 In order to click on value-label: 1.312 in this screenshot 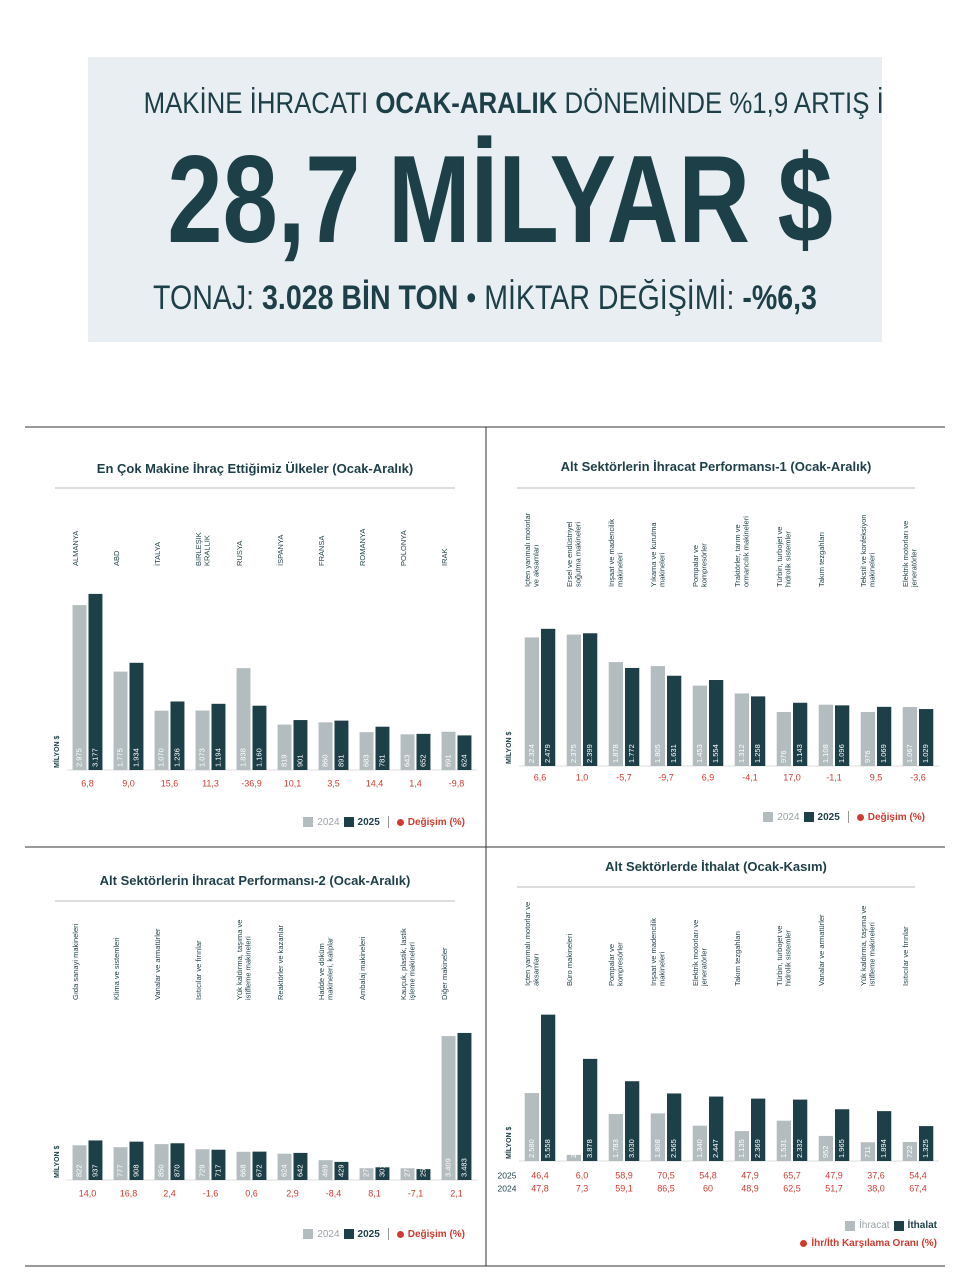, I will do `click(741, 753)`.